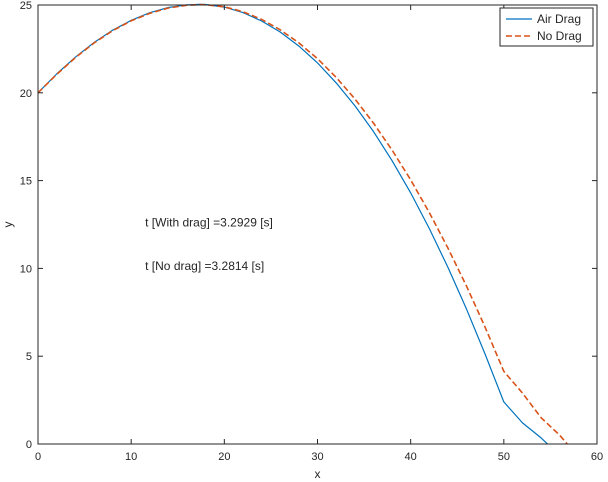  I want to click on x-tick-label: 50, so click(504, 457).